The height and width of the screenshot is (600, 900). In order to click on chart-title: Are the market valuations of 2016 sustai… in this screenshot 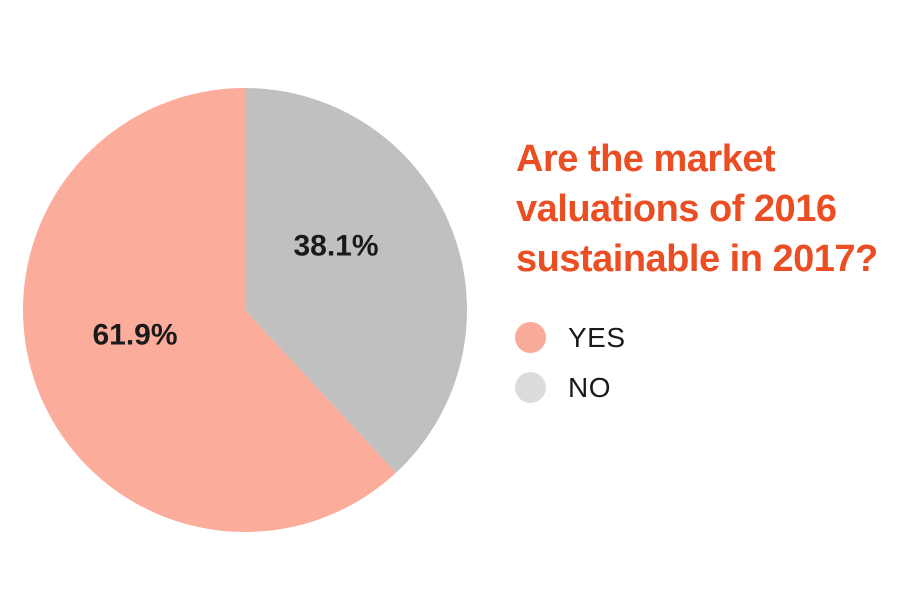, I will do `click(697, 209)`.